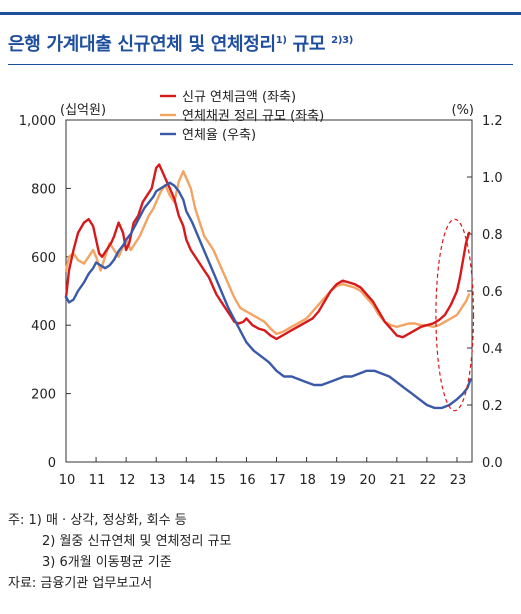 This screenshot has height=614, width=521. What do you see at coordinates (97, 480) in the screenshot?
I see `x-tick-label: 11` at bounding box center [97, 480].